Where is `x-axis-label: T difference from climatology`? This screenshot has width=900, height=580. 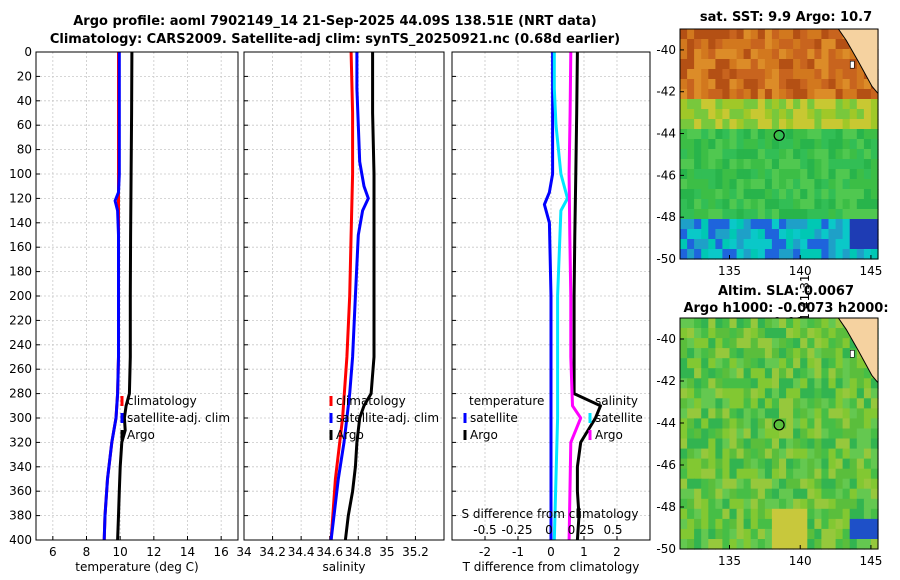
x-axis-label: T difference from climatology is located at coordinates (551, 567).